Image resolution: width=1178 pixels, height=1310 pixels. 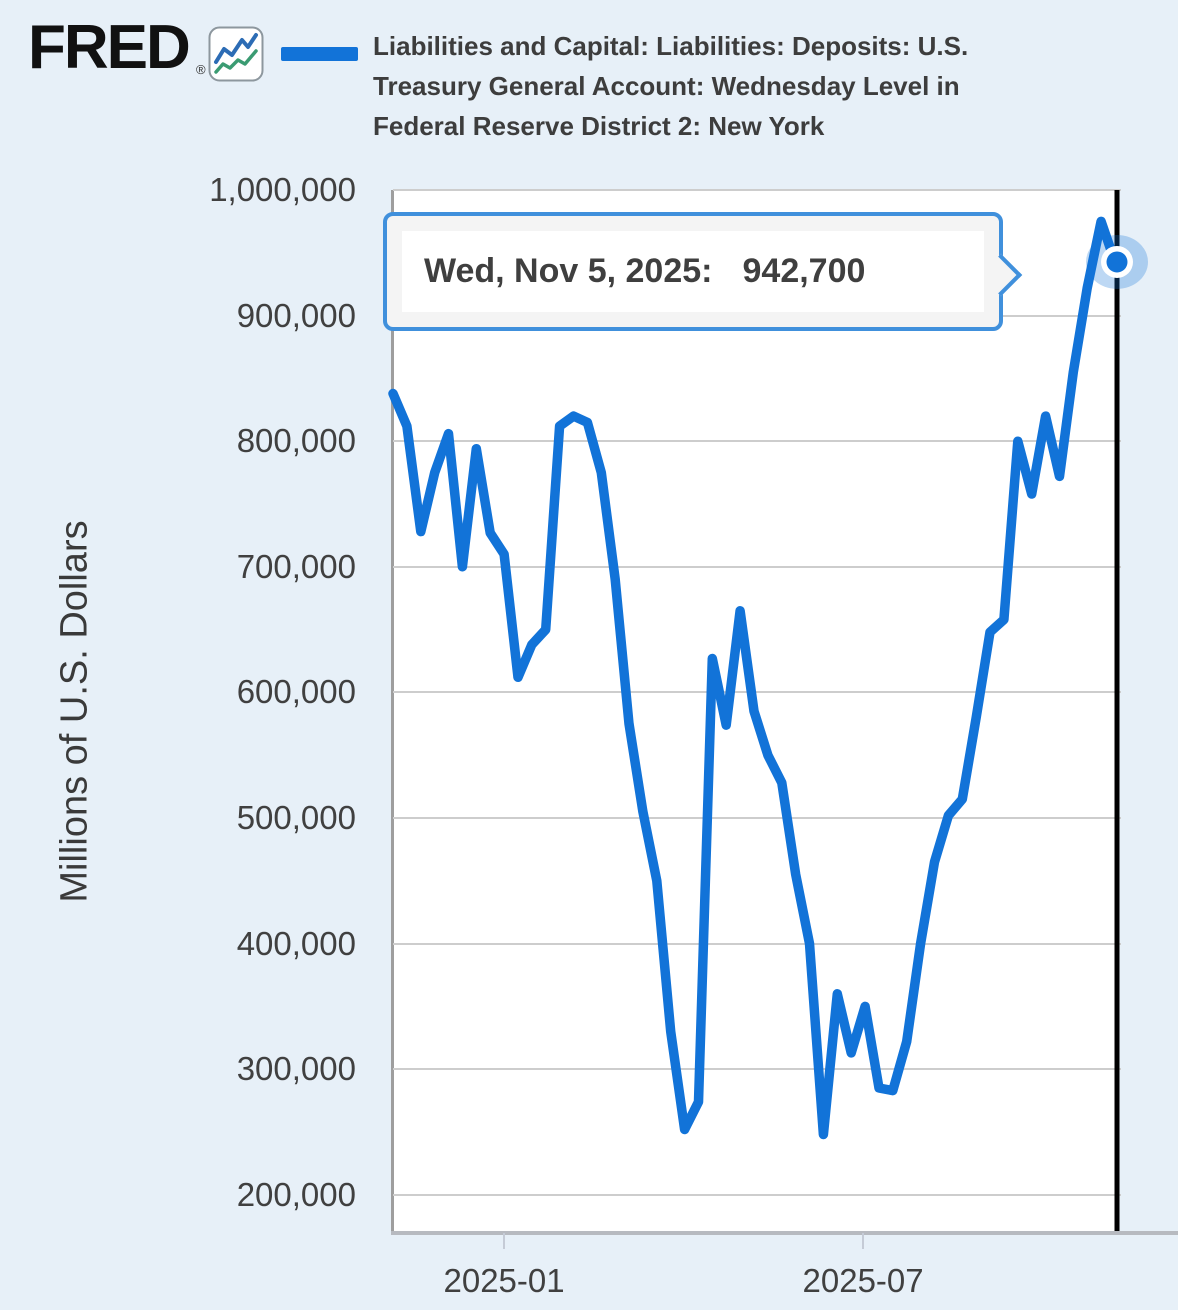 What do you see at coordinates (504, 1280) in the screenshot?
I see `x-tick-label: 2025-01` at bounding box center [504, 1280].